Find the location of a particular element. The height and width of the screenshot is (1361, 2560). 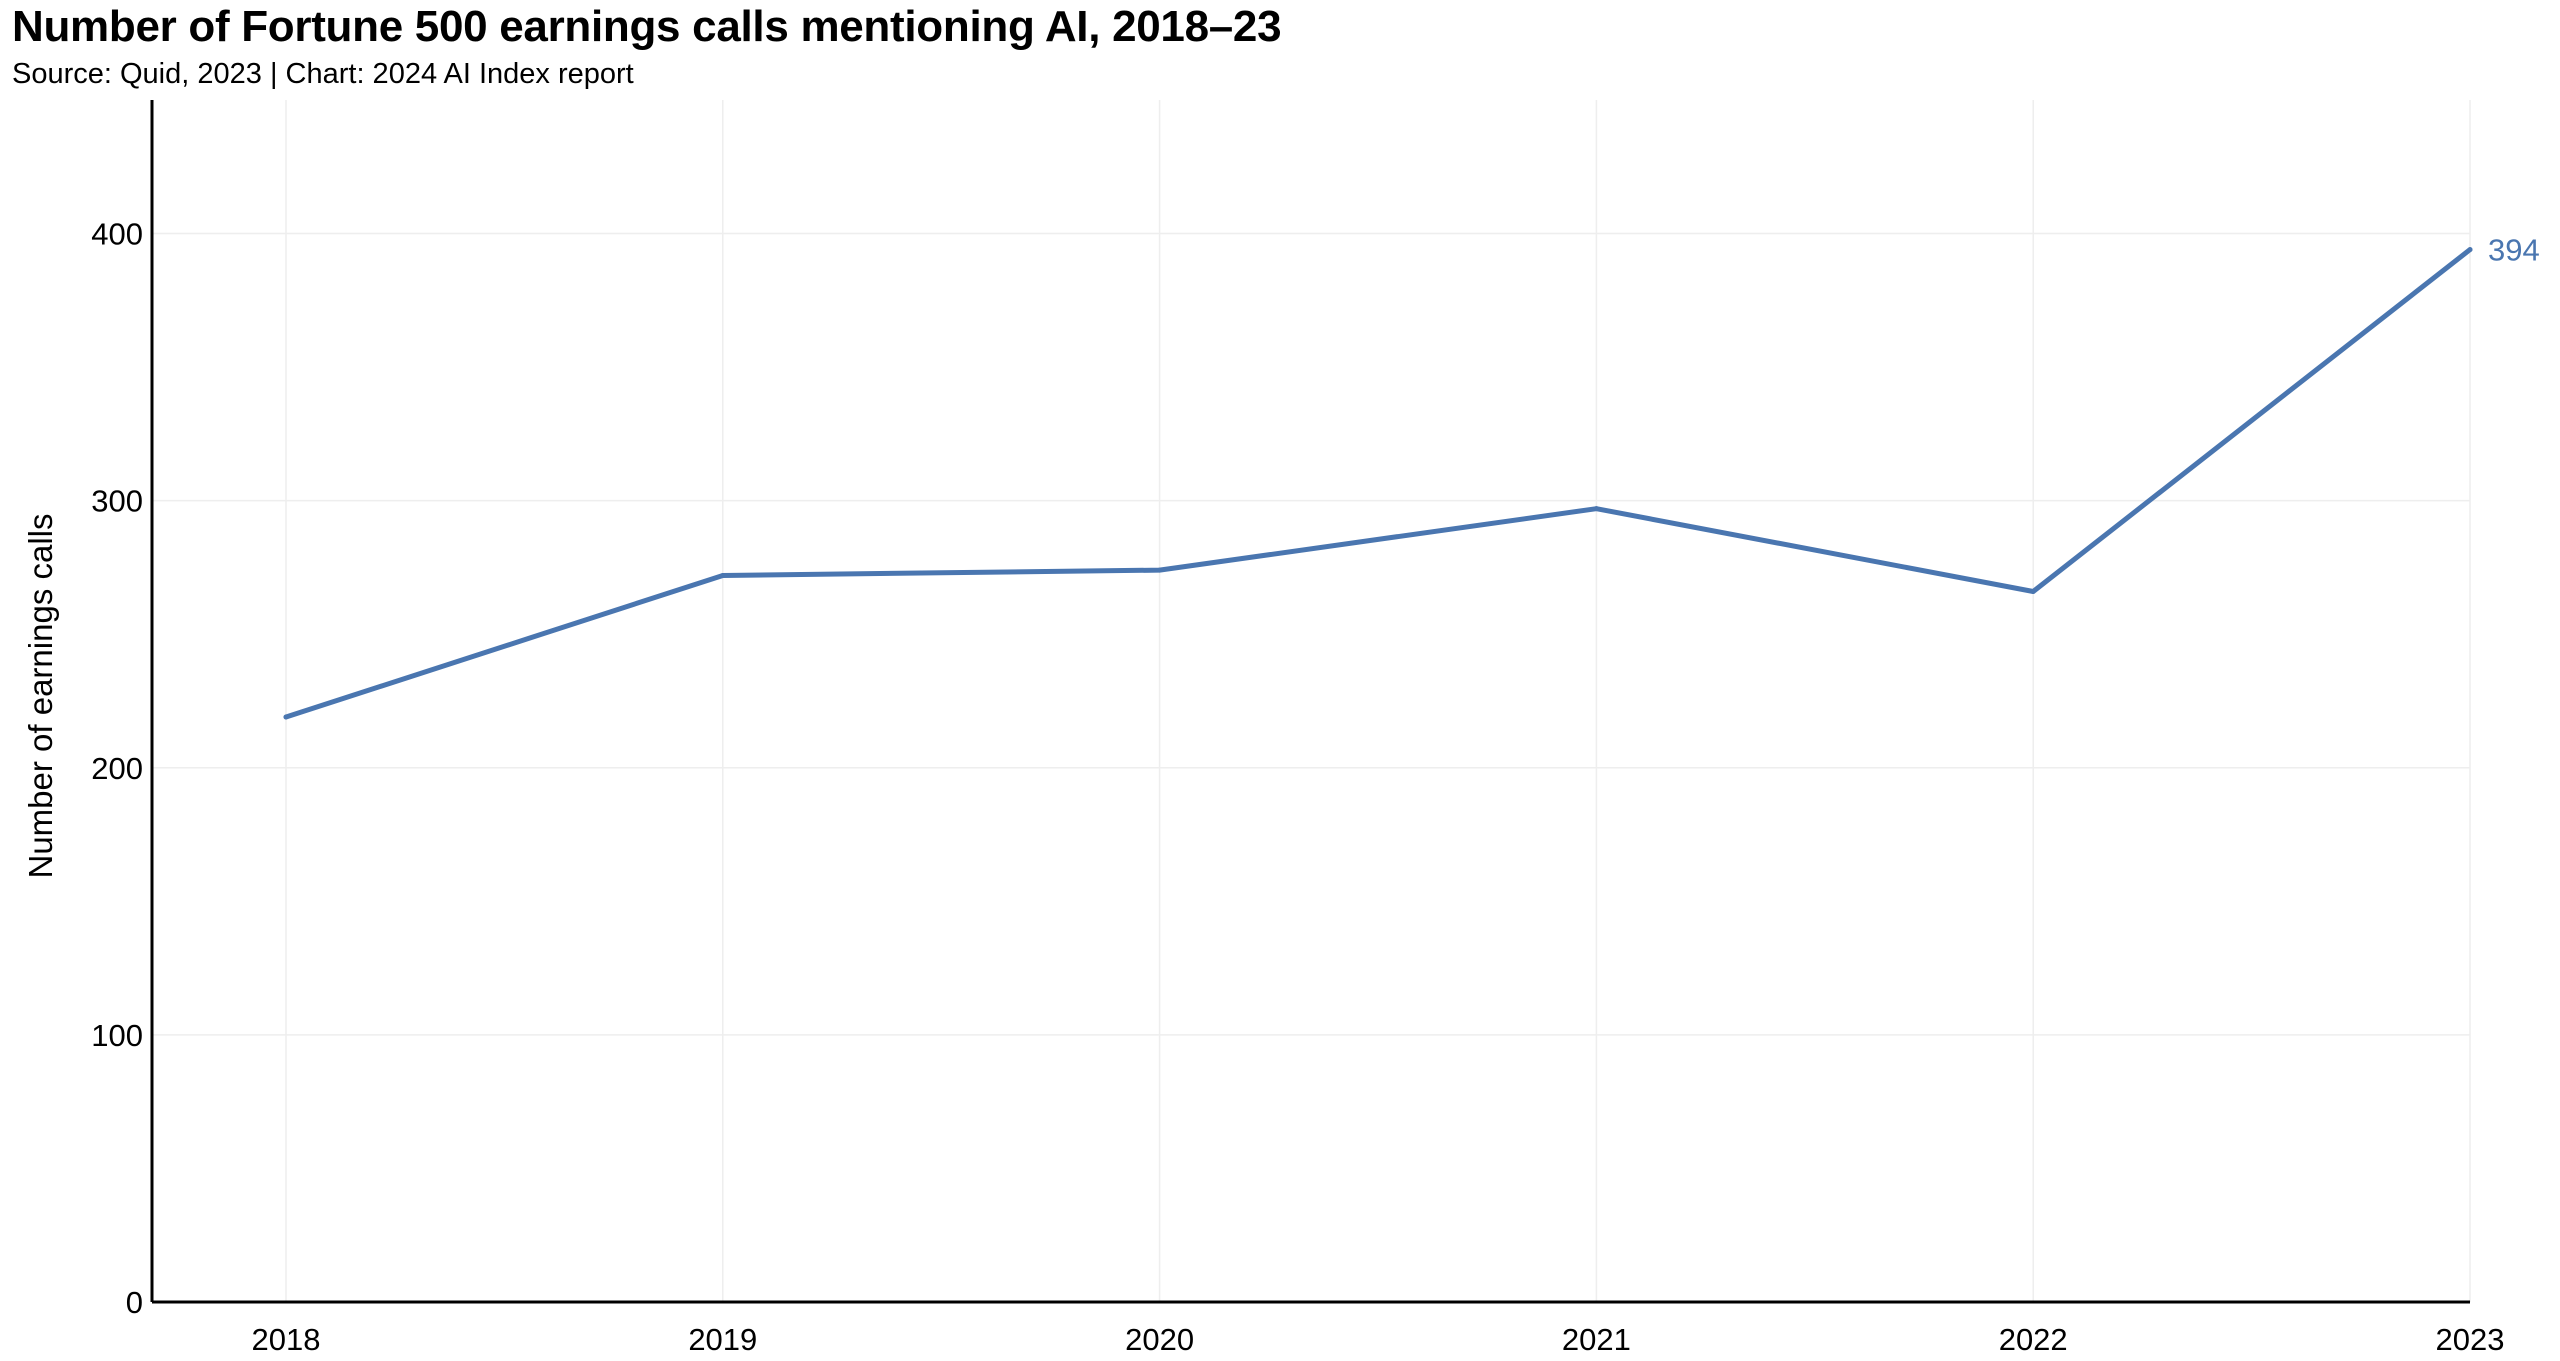

y-tick-labels: 0 100 200 300 400 is located at coordinates (117, 768).